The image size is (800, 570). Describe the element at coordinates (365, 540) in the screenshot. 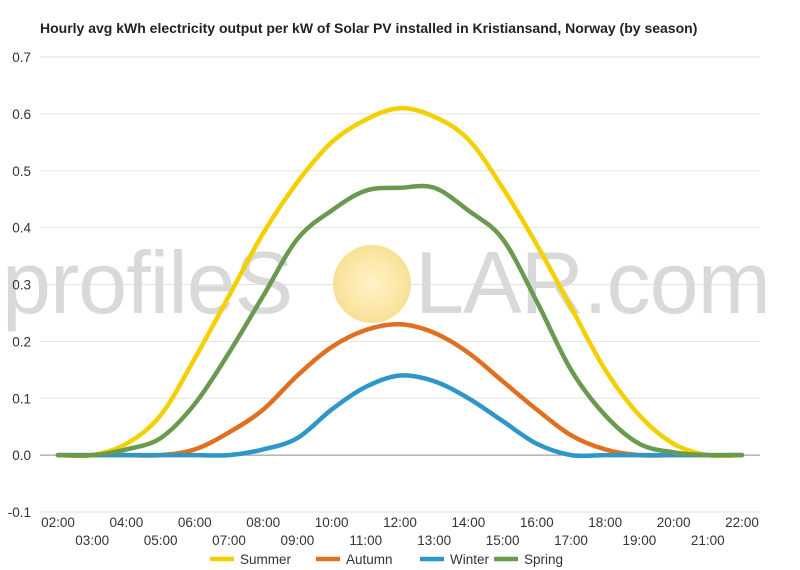

I see `x-tick-label: 11:00` at that location.